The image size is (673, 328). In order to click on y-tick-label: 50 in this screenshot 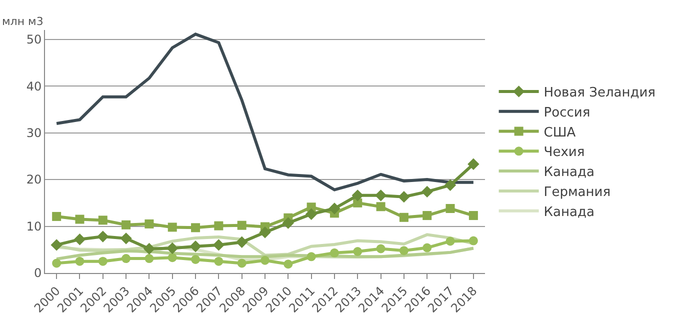, I will do `click(34, 39)`.